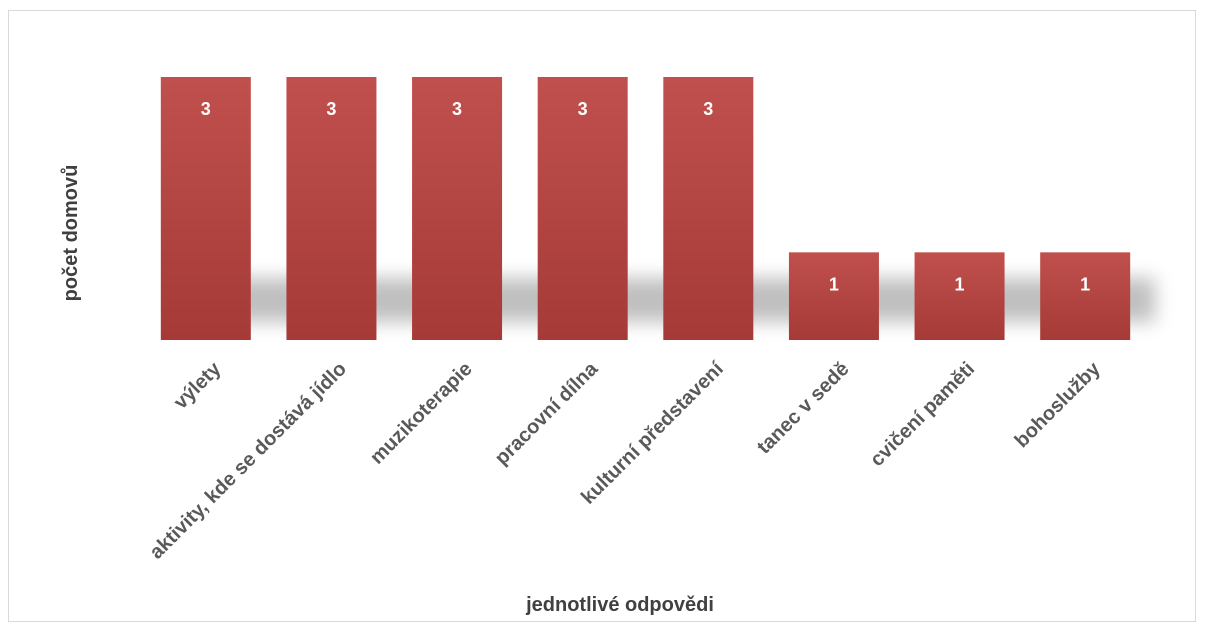  What do you see at coordinates (248, 461) in the screenshot?
I see `category-label: aktivity, kde se dostává jídlo` at bounding box center [248, 461].